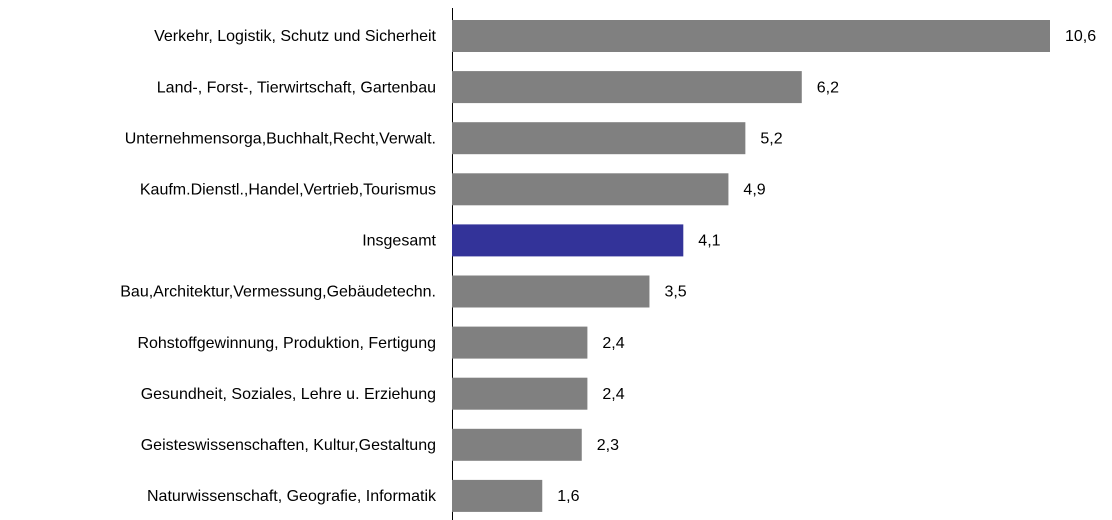  Describe the element at coordinates (568, 496) in the screenshot. I see `value-label: 1,6` at that location.